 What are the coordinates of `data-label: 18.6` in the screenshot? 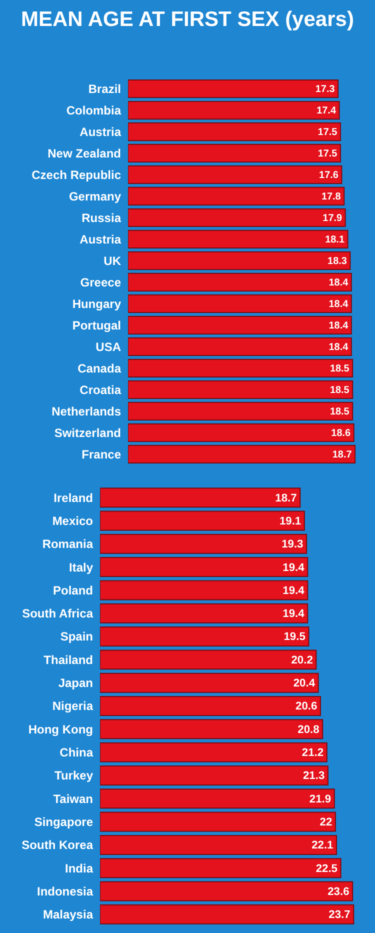 It's located at (341, 434).